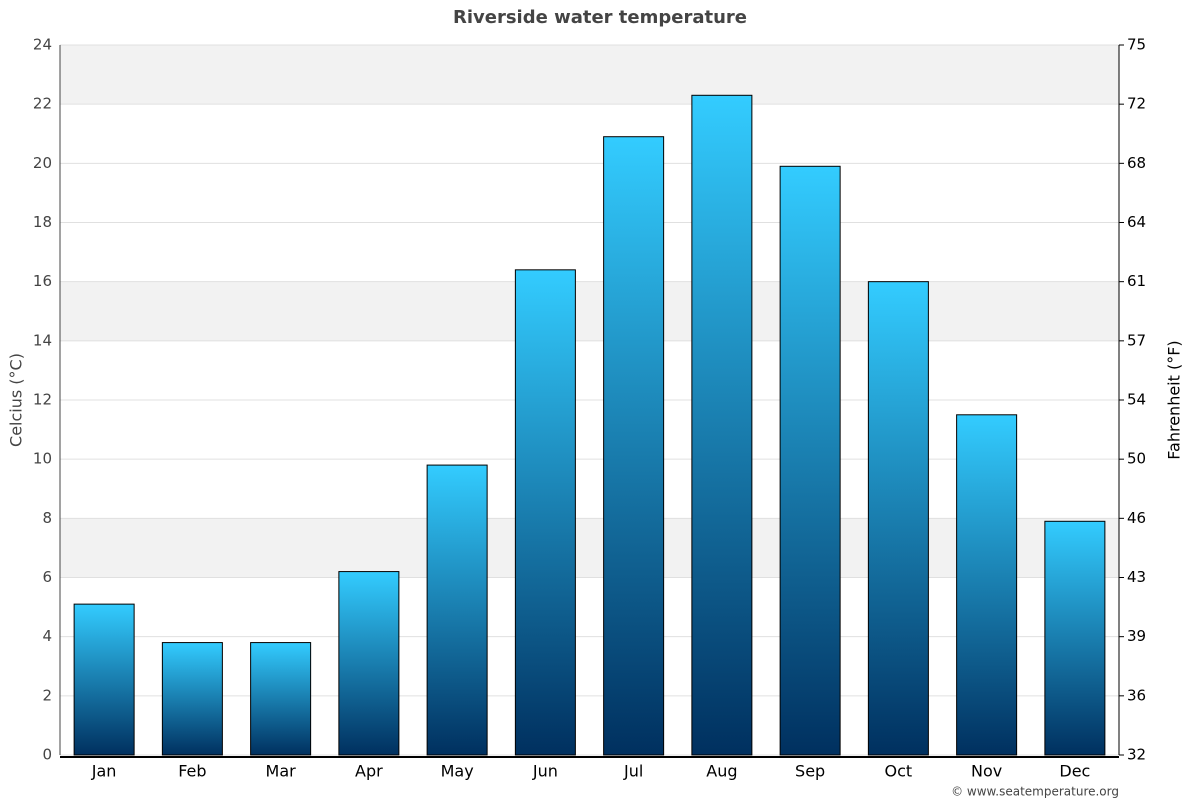 This screenshot has height=800, width=1200. What do you see at coordinates (104, 771) in the screenshot?
I see `x-tick-label: Jan` at bounding box center [104, 771].